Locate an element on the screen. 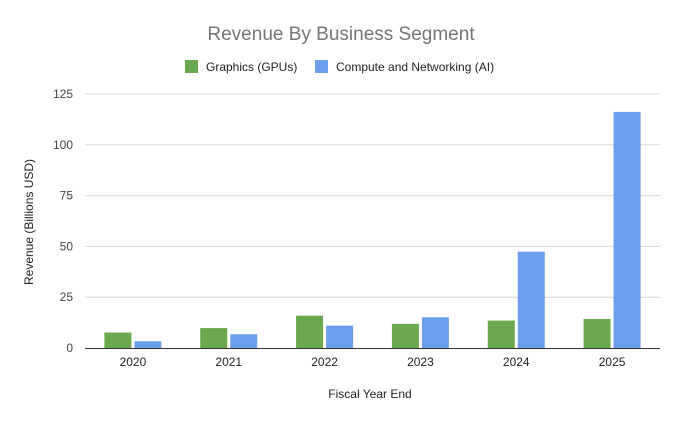 The height and width of the screenshot is (427, 682). legend-label-compute: Compute and Networking (AI) is located at coordinates (415, 67).